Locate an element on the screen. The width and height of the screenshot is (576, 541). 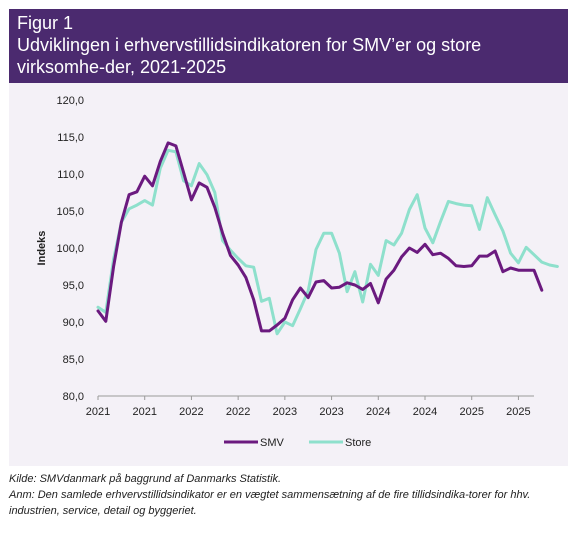
legend-label-smv: SMV is located at coordinates (272, 443).